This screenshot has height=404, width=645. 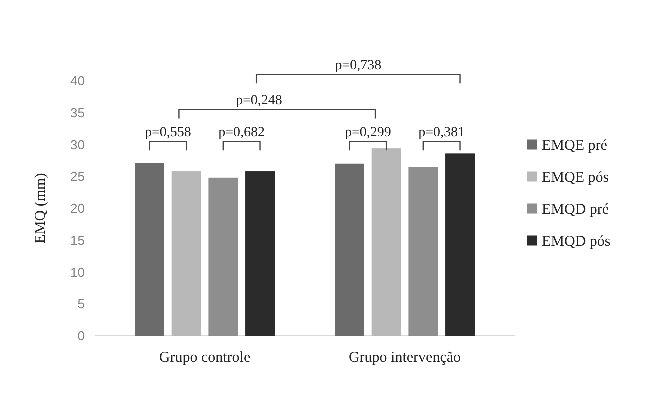 I want to click on legend-label: EMQE pré, so click(x=575, y=146).